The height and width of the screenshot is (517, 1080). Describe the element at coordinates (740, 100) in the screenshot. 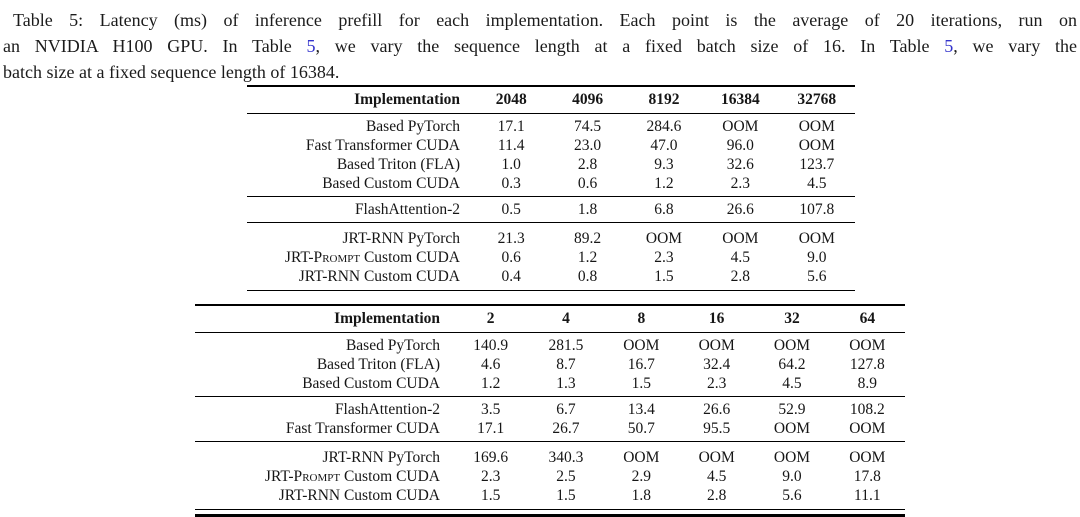

I see `column-header: 16384` at that location.